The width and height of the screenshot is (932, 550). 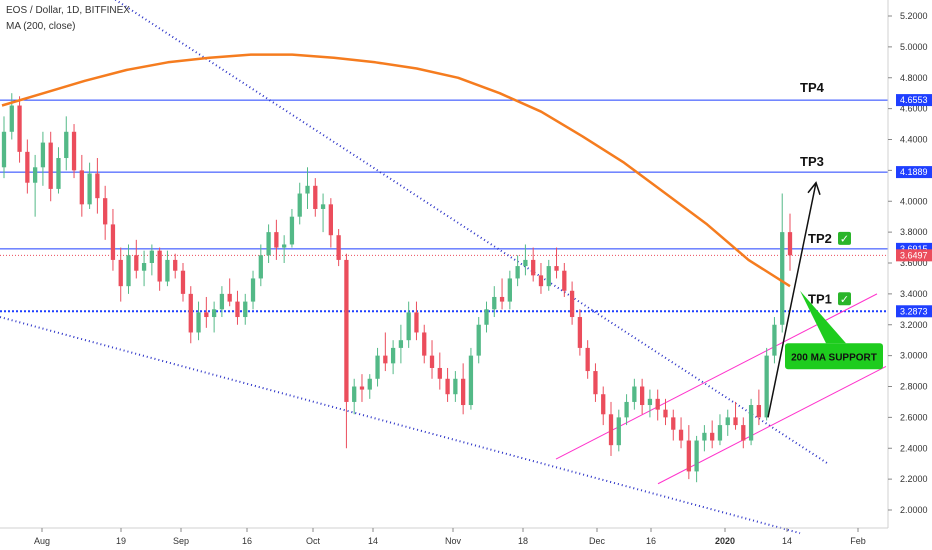 I want to click on time-tick-label: 16, so click(x=651, y=541).